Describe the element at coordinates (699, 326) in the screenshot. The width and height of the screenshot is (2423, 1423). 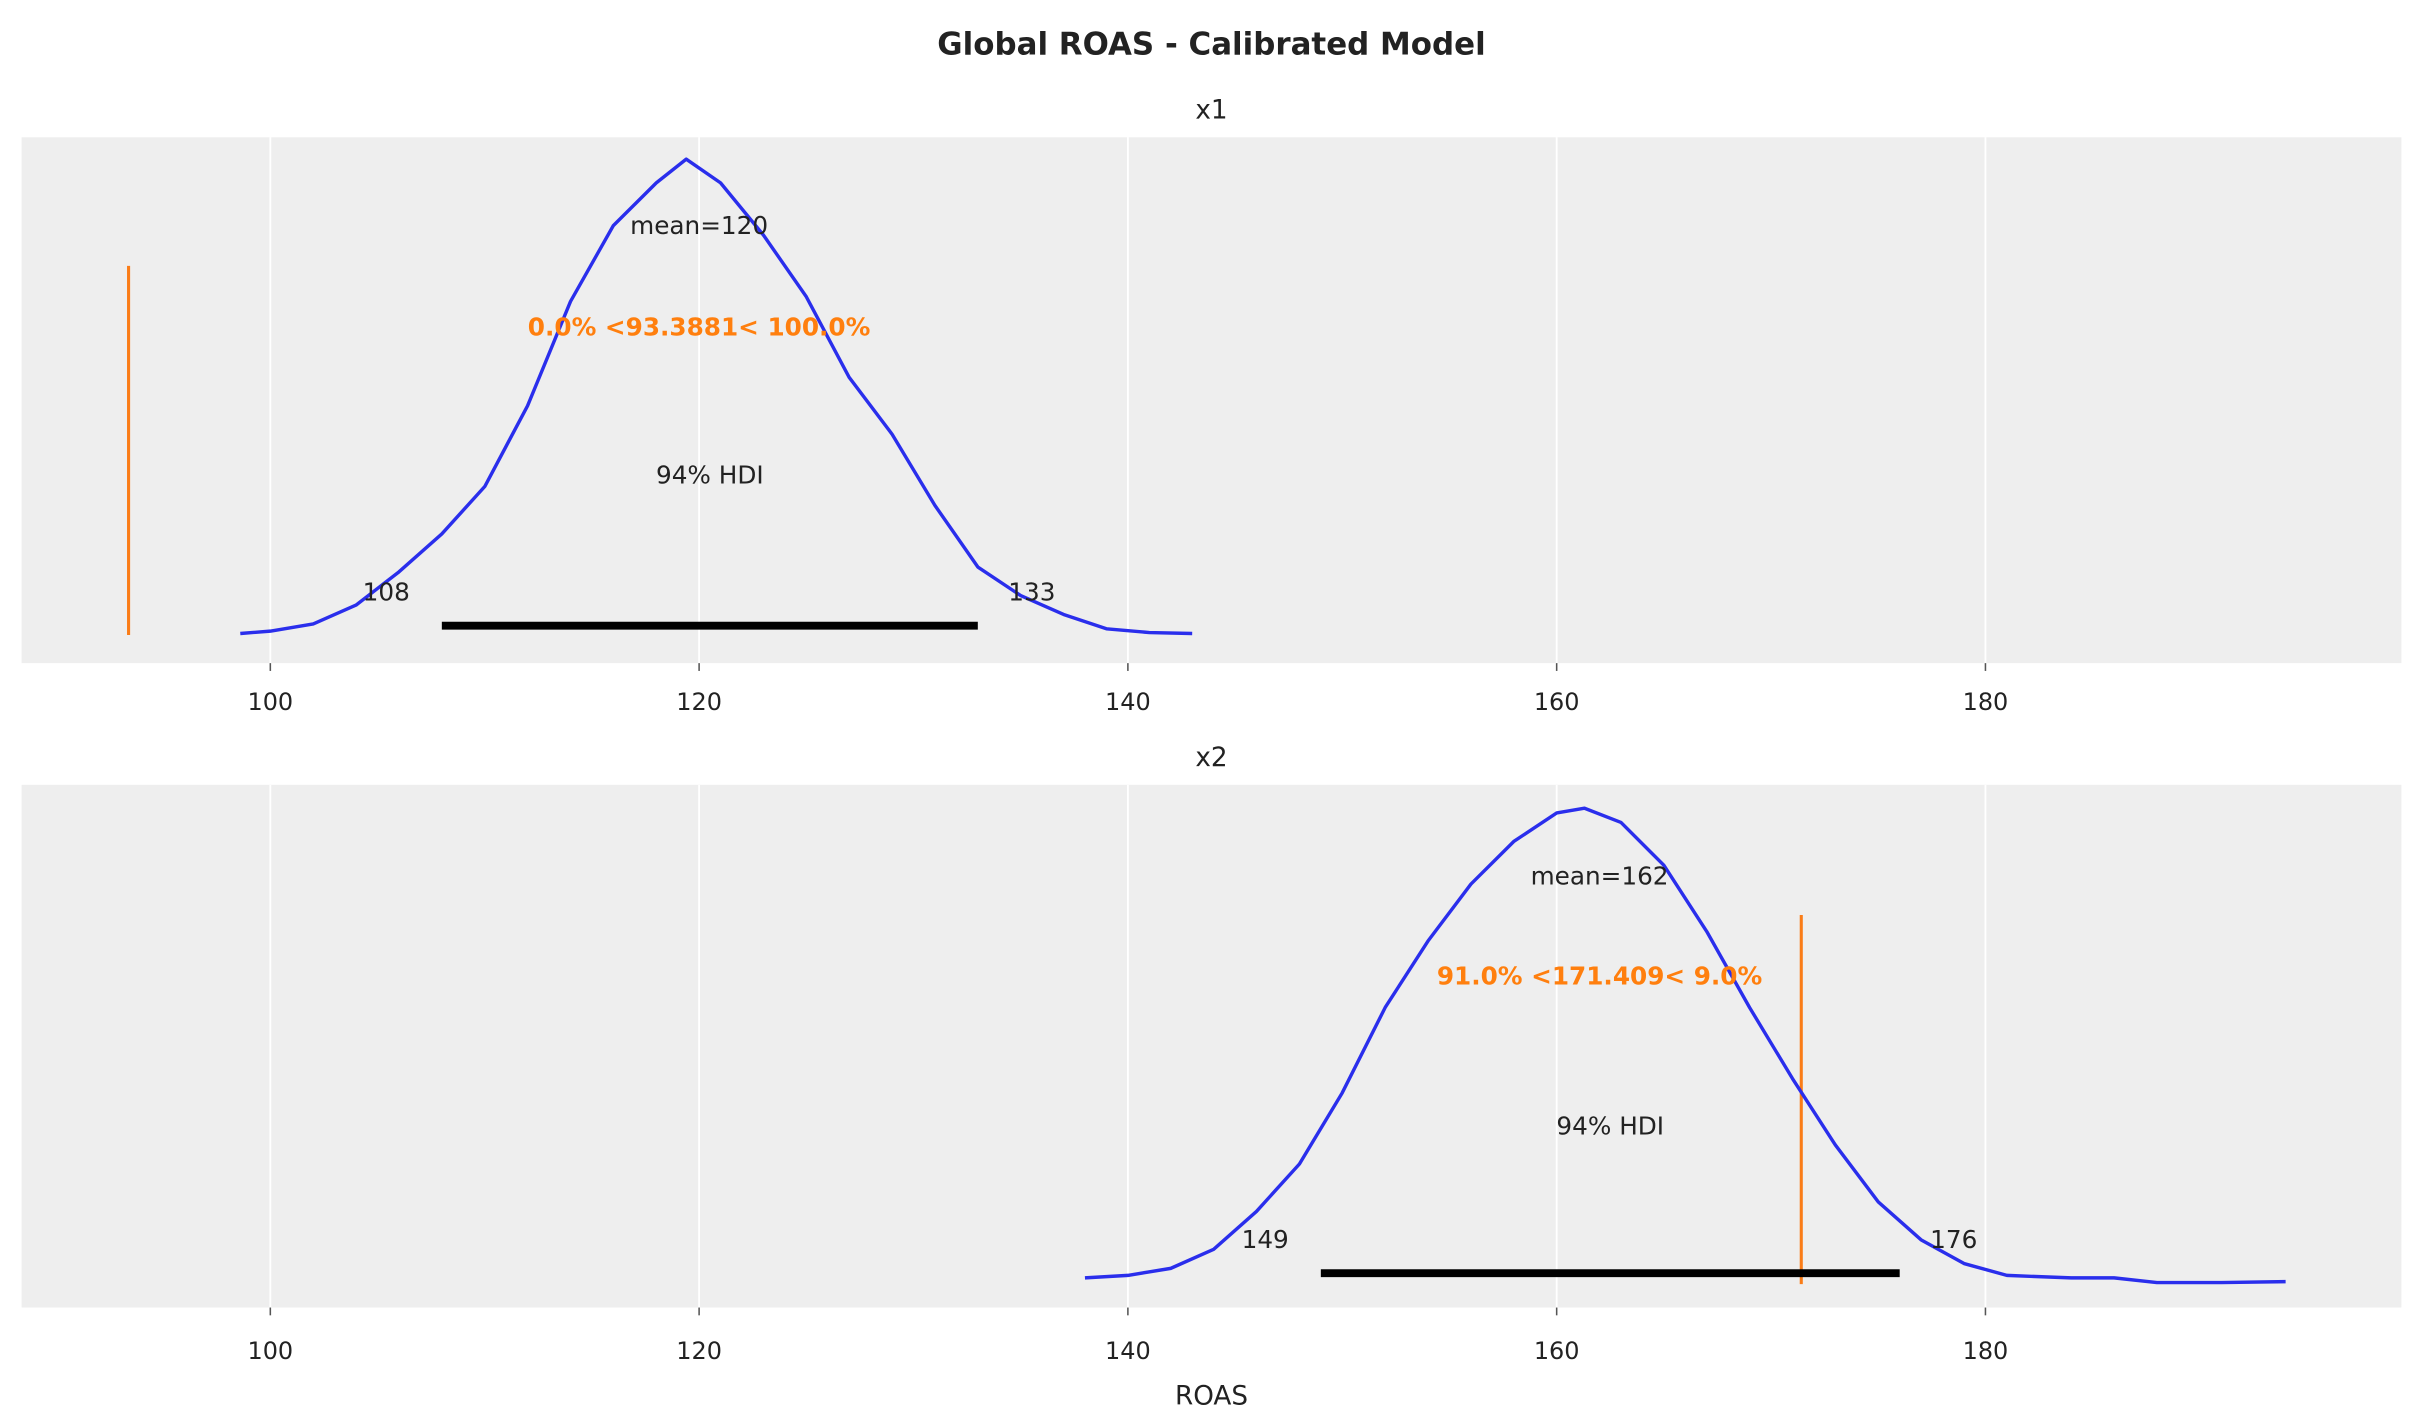
I see `reference-label: 0.0% <93.3881< 100.0%` at that location.